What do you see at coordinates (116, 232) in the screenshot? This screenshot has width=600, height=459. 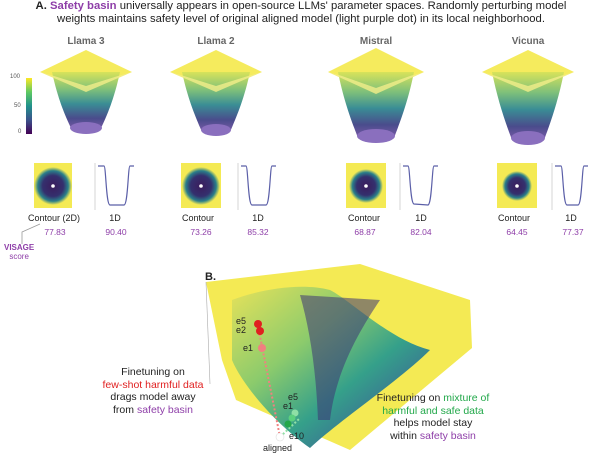 I see `oned-score-llama3: 90.40` at bounding box center [116, 232].